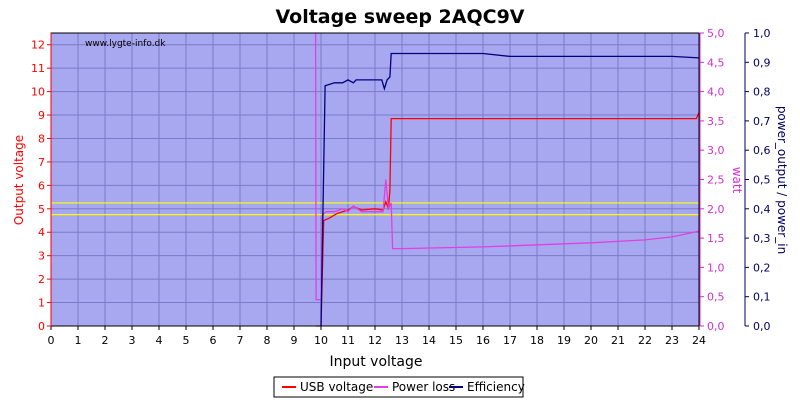 Image resolution: width=800 pixels, height=400 pixels. I want to click on x-tick-label: 18, so click(537, 340).